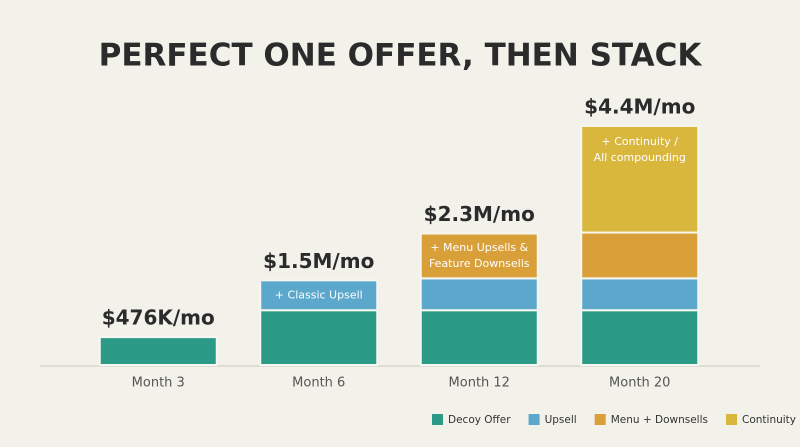 The height and width of the screenshot is (447, 800). I want to click on x-tick-label: Month 3, so click(158, 383).